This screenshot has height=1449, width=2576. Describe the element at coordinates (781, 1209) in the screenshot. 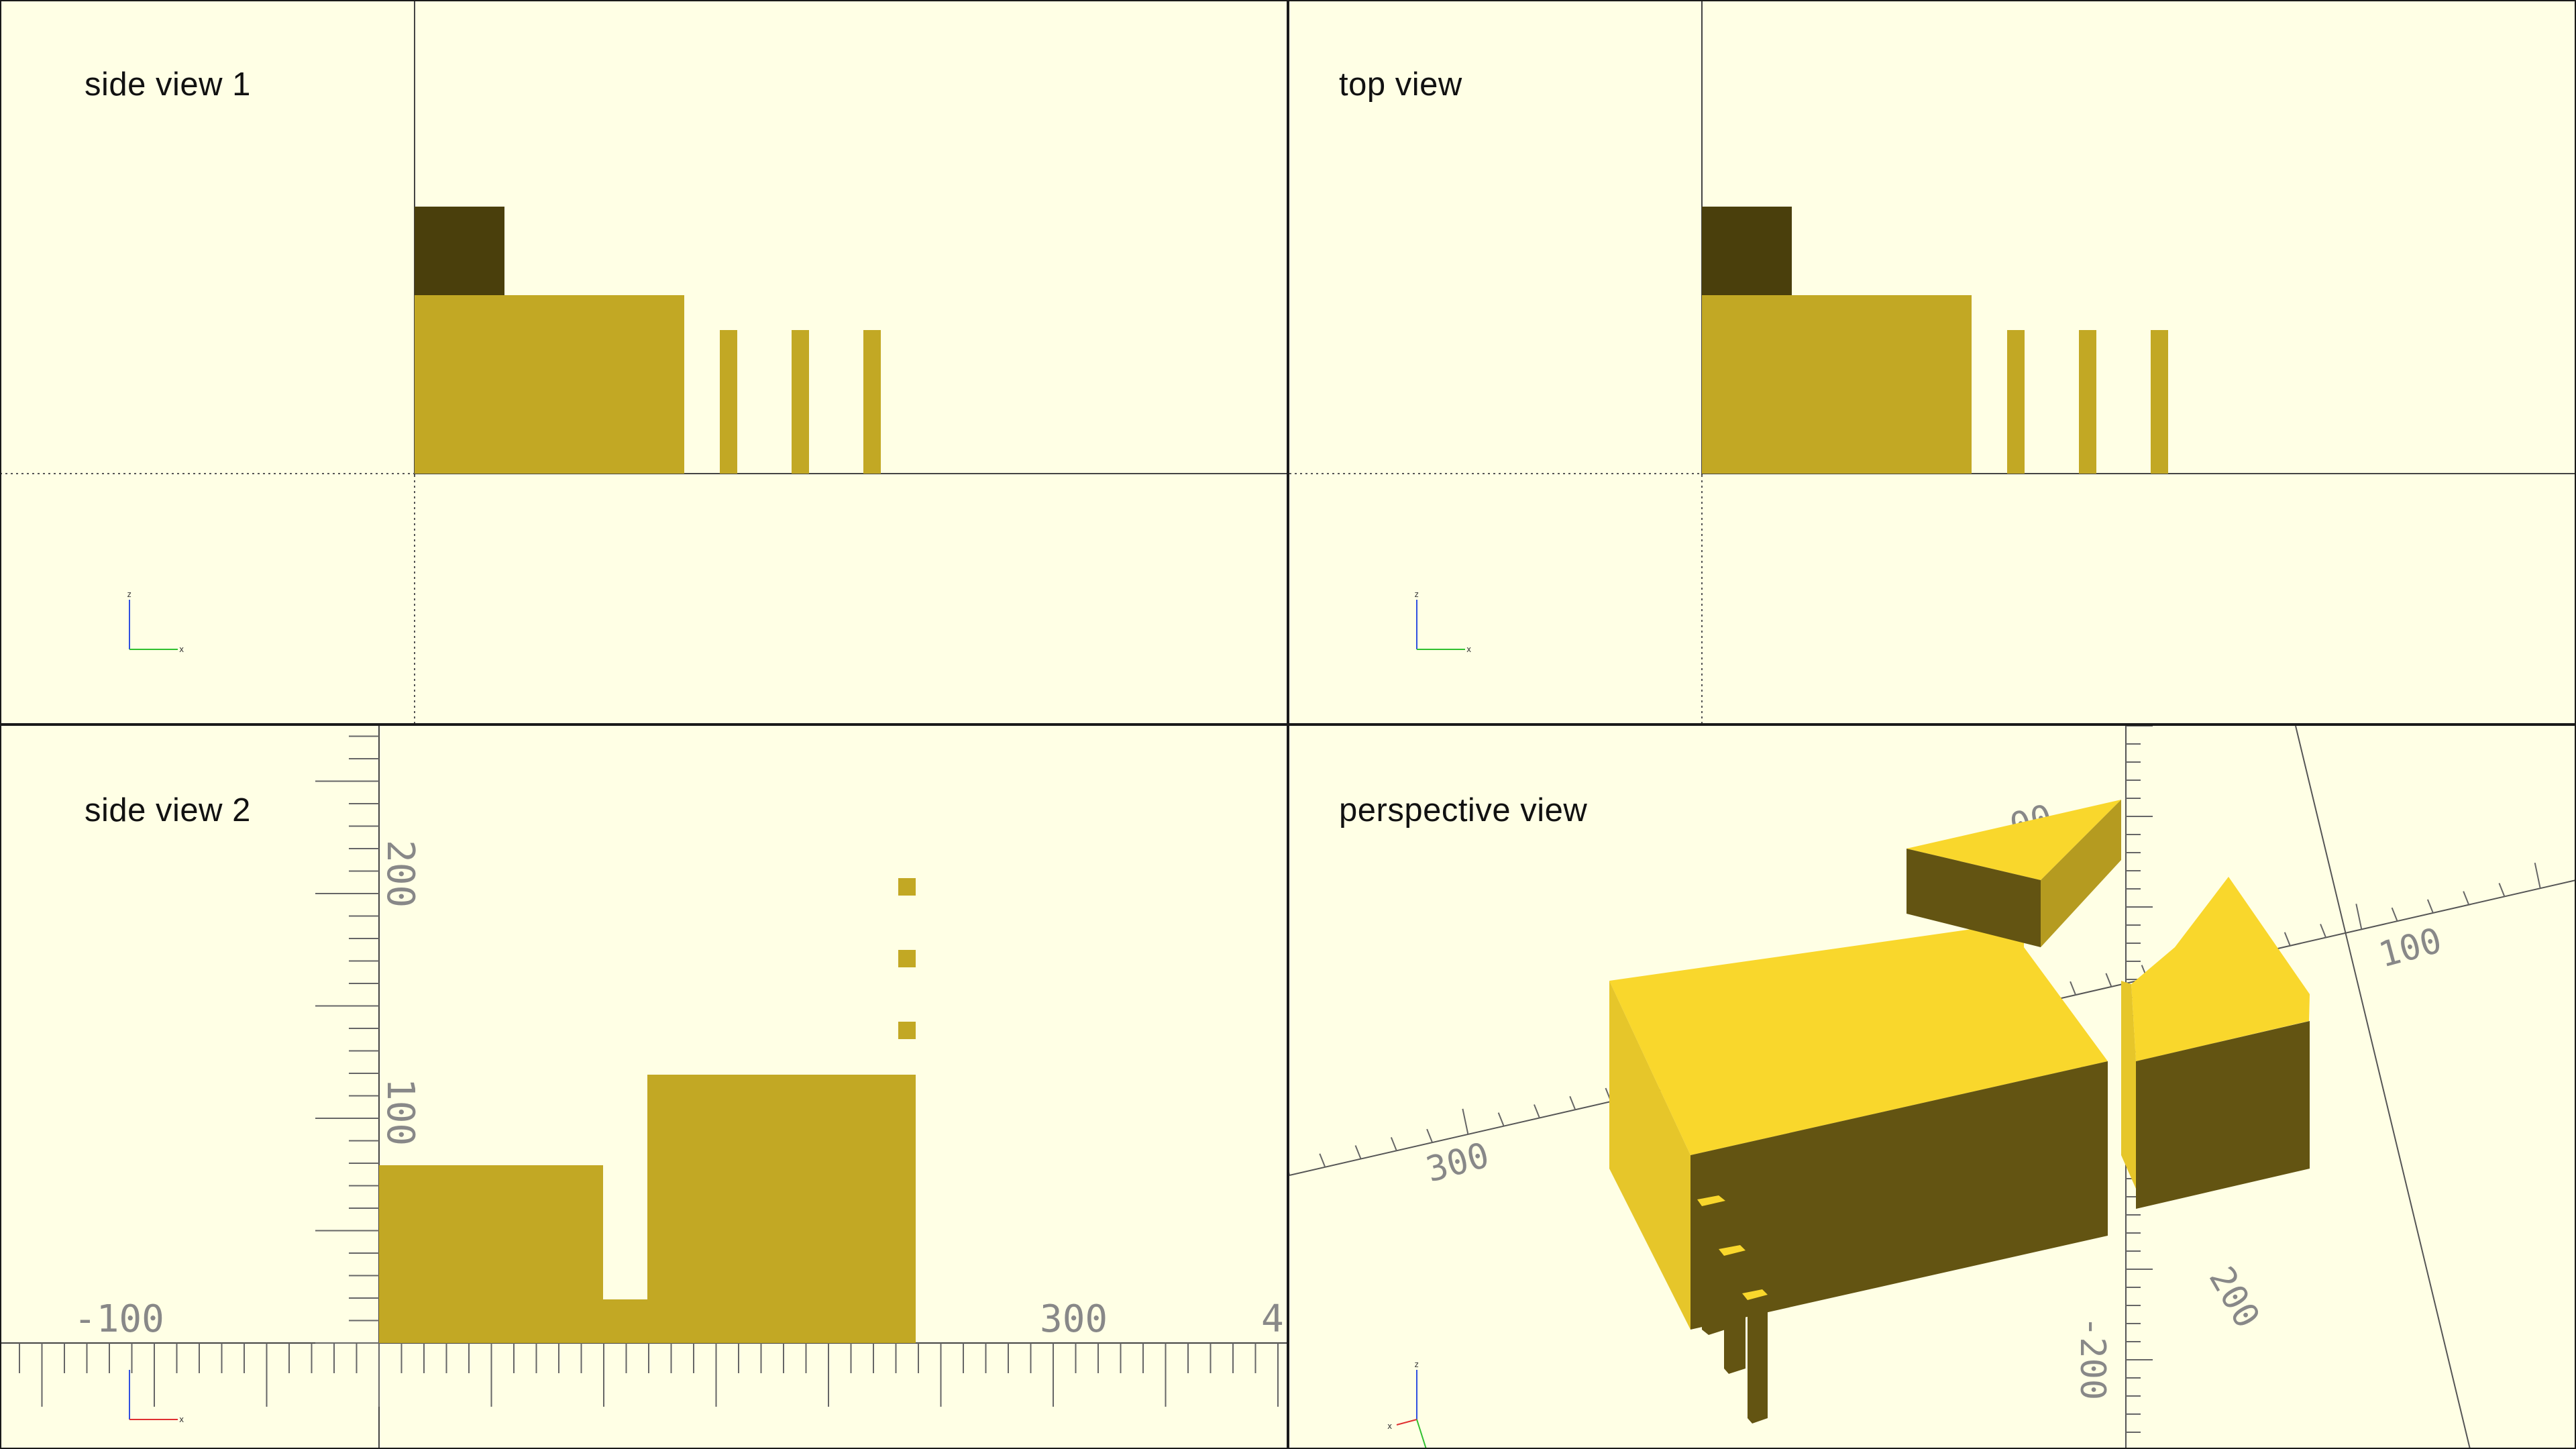

I see `right-block` at that location.